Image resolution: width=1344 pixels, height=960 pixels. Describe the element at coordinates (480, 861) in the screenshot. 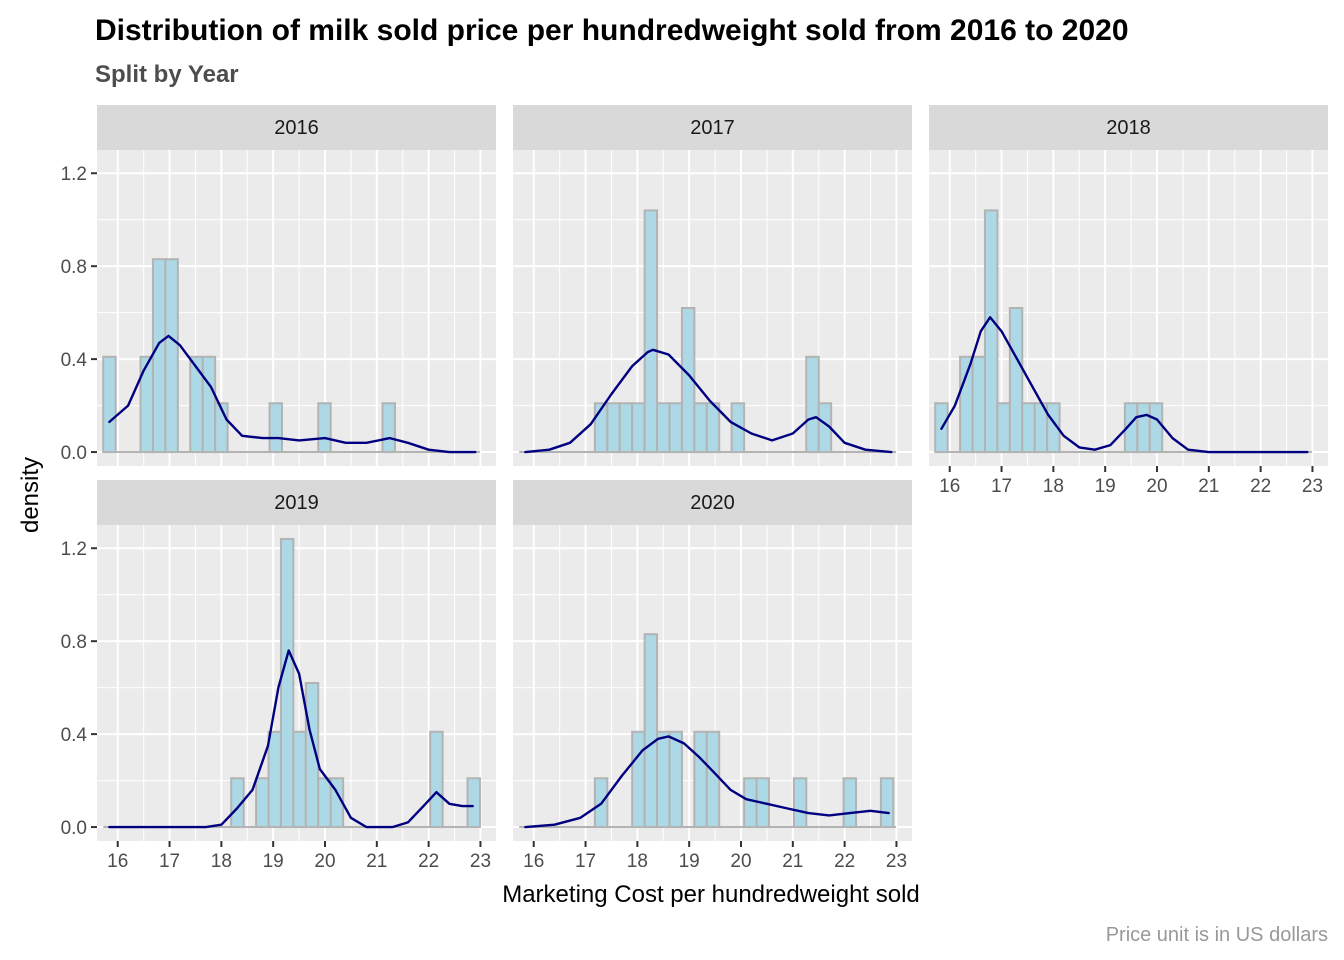

I see `panel-2019-x-tick-label: 23` at that location.